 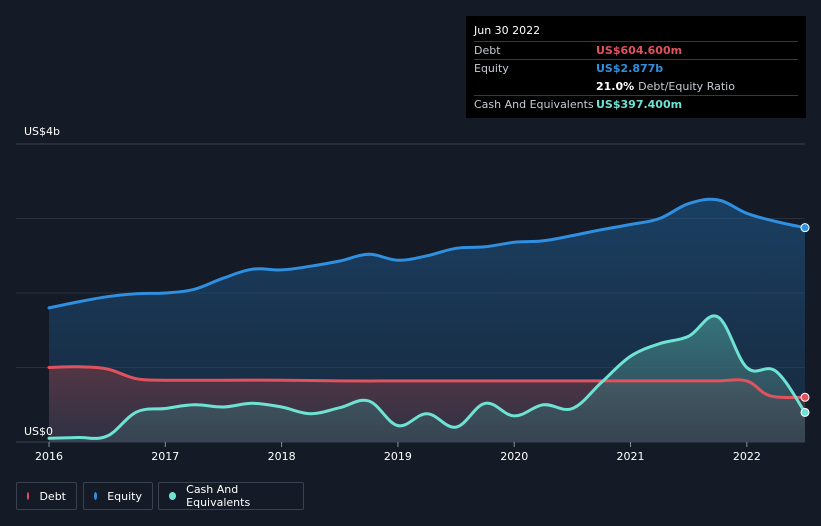 I want to click on cash-endpoint, so click(x=805, y=412).